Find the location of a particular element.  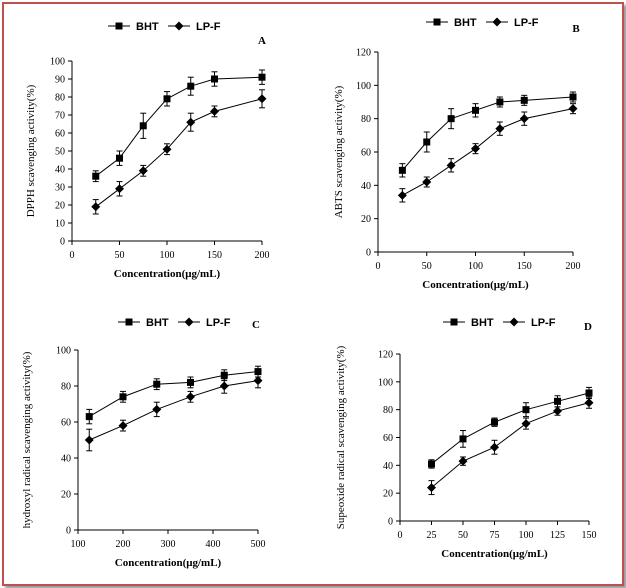

x-tick-label: 200 is located at coordinates (573, 266).